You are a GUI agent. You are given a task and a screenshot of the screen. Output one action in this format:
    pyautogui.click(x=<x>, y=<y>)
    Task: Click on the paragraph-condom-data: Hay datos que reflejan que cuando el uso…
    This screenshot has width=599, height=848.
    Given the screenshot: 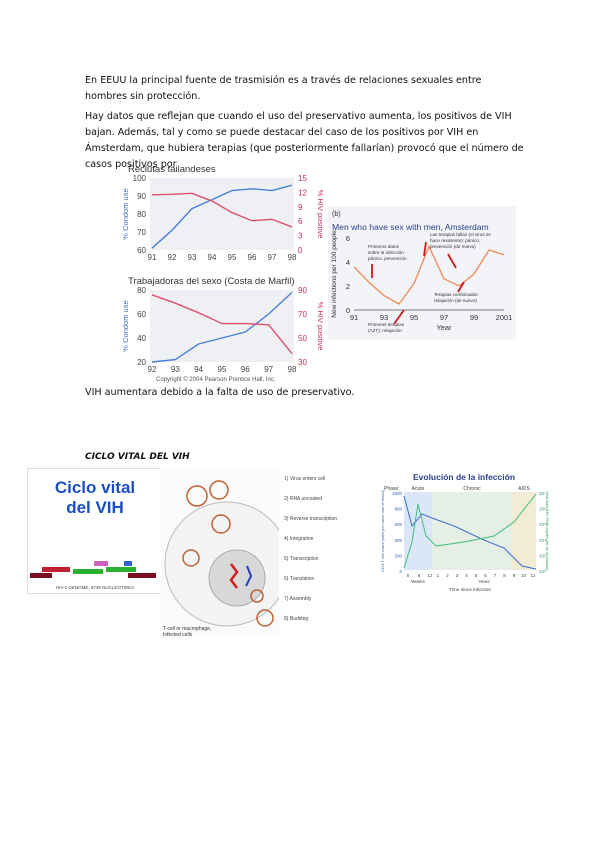 What is the action you would take?
    pyautogui.click(x=304, y=140)
    